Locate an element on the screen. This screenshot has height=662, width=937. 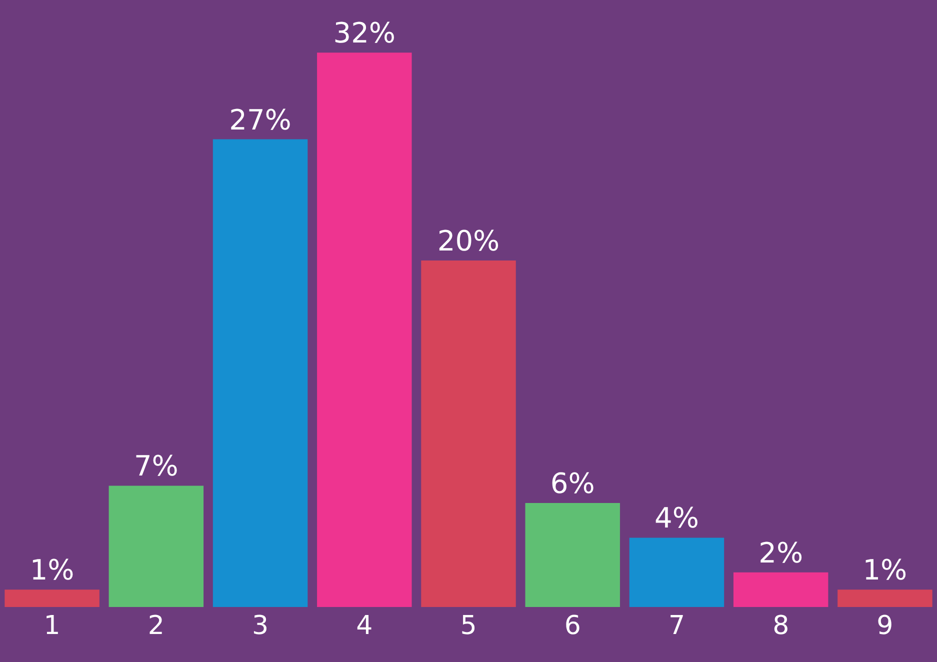
x-tick-label: 8 is located at coordinates (781, 626).